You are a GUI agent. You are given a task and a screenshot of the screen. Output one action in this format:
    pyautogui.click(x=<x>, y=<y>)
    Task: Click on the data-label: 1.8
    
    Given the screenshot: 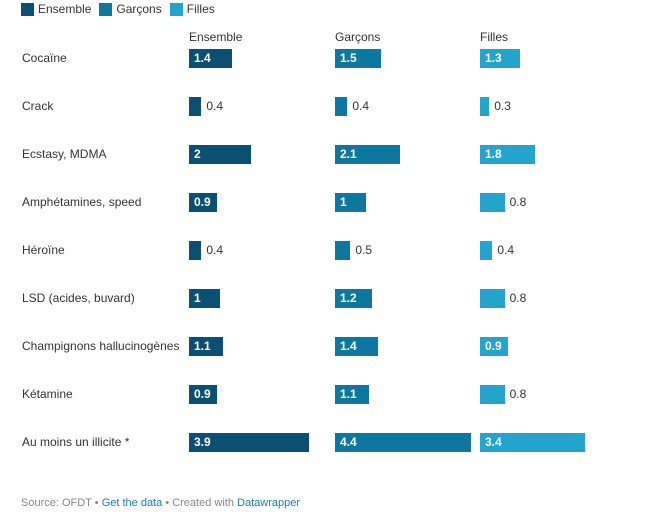 What is the action you would take?
    pyautogui.click(x=493, y=154)
    